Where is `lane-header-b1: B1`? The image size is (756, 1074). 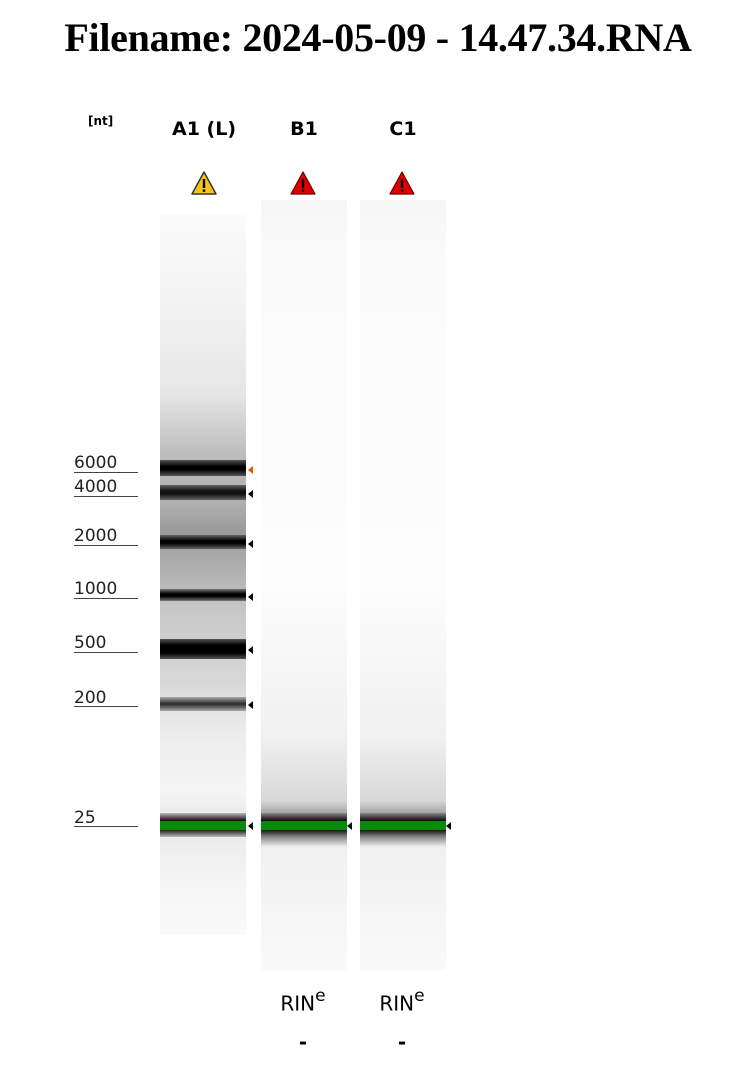 lane-header-b1: B1 is located at coordinates (304, 129).